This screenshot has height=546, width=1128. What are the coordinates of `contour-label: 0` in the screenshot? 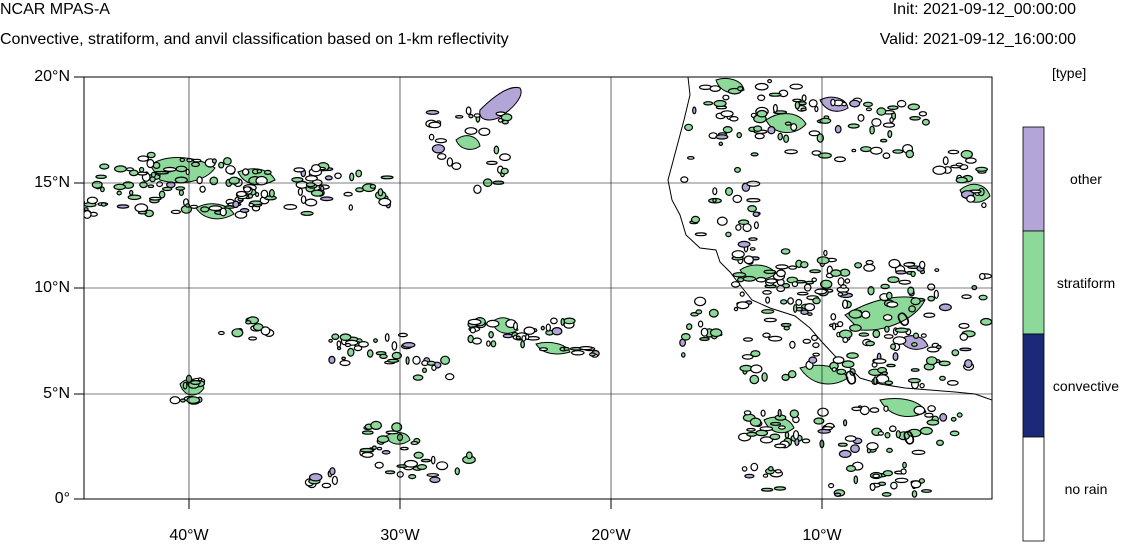 It's located at (851, 378).